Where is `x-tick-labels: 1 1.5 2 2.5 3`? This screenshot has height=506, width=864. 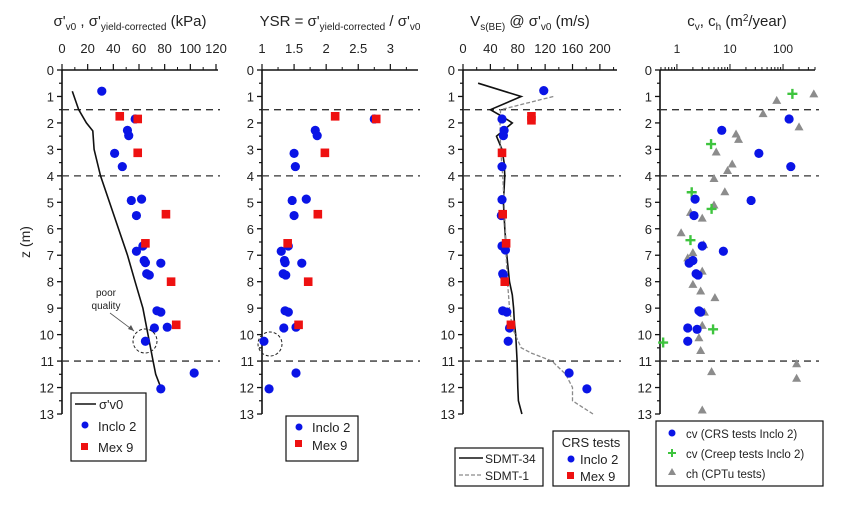
x-tick-labels: 1 1.5 2 2.5 3 is located at coordinates (326, 48).